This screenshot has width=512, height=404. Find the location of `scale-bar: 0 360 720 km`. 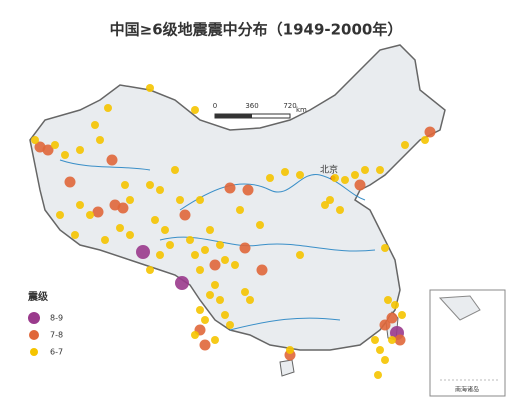

scale-bar: 0 360 720 km is located at coordinates (260, 110).